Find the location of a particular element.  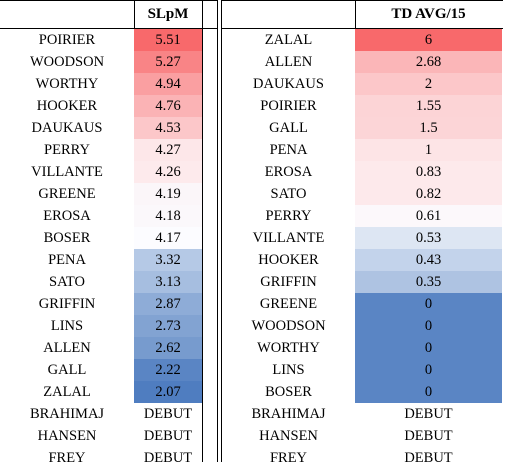

table-row: PENA 1 is located at coordinates (362, 150).